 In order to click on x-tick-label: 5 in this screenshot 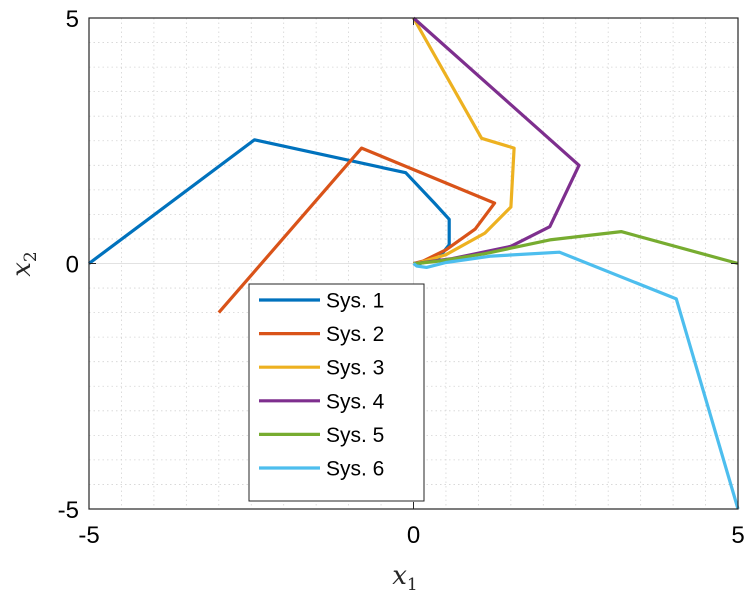, I will do `click(737, 535)`.